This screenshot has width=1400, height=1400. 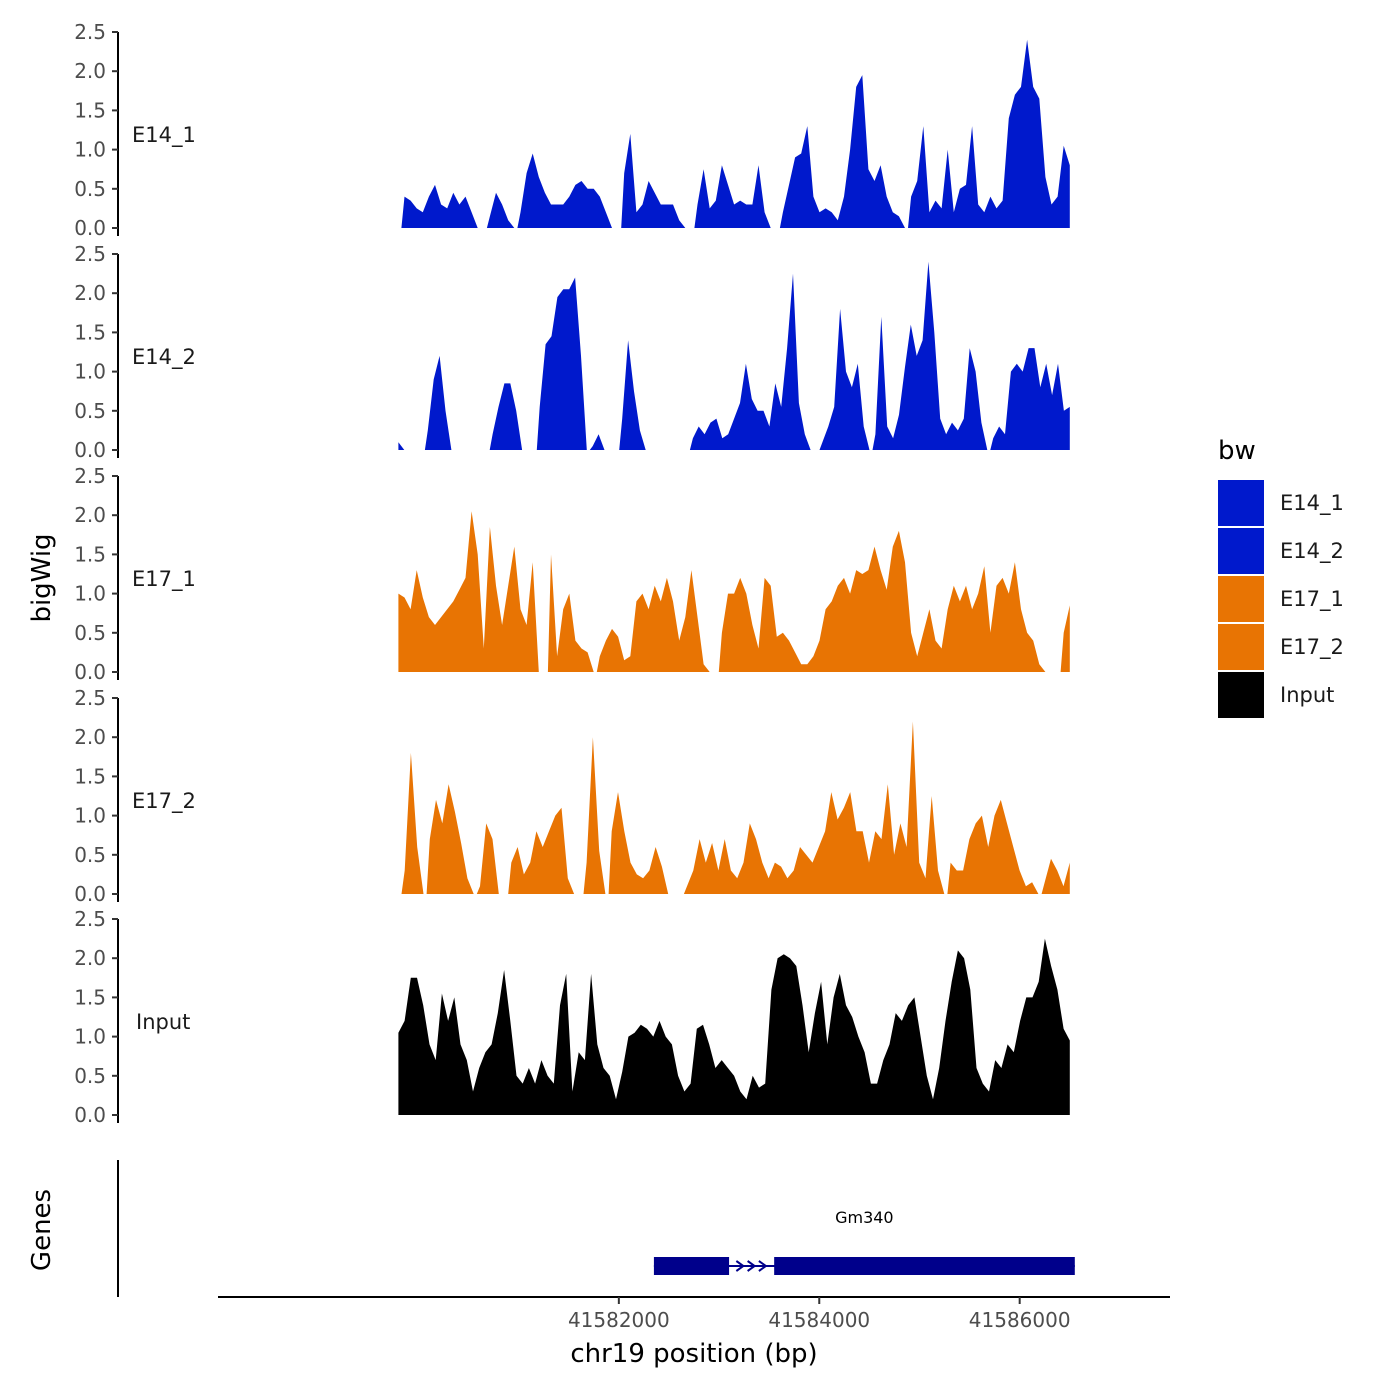 I want to click on legend-label: E14_1, so click(x=1312, y=503).